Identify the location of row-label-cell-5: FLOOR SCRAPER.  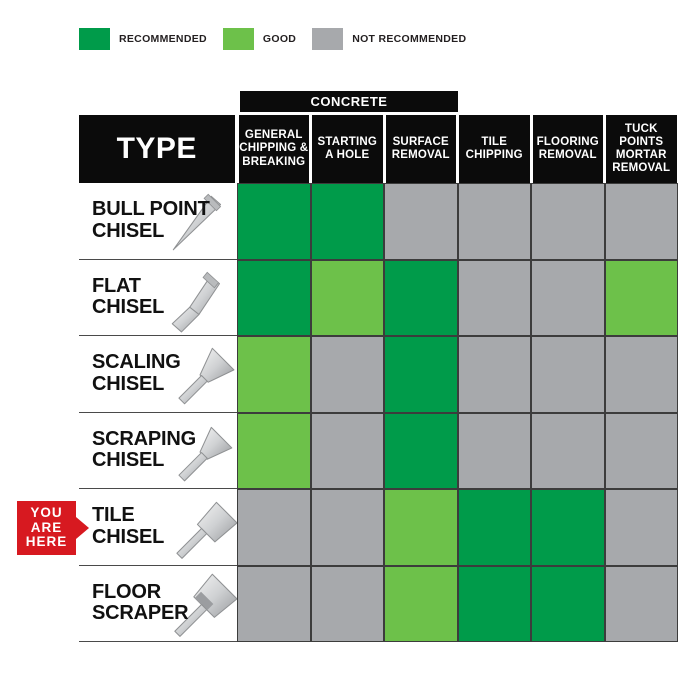
(158, 603).